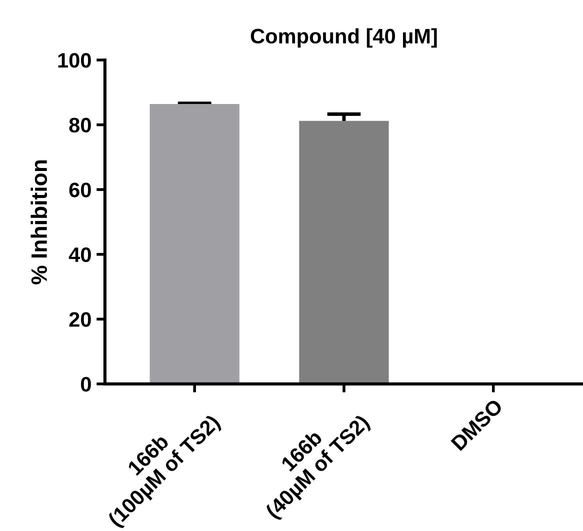 Image resolution: width=583 pixels, height=531 pixels. Describe the element at coordinates (80, 190) in the screenshot. I see `y-tick-label: 60` at that location.